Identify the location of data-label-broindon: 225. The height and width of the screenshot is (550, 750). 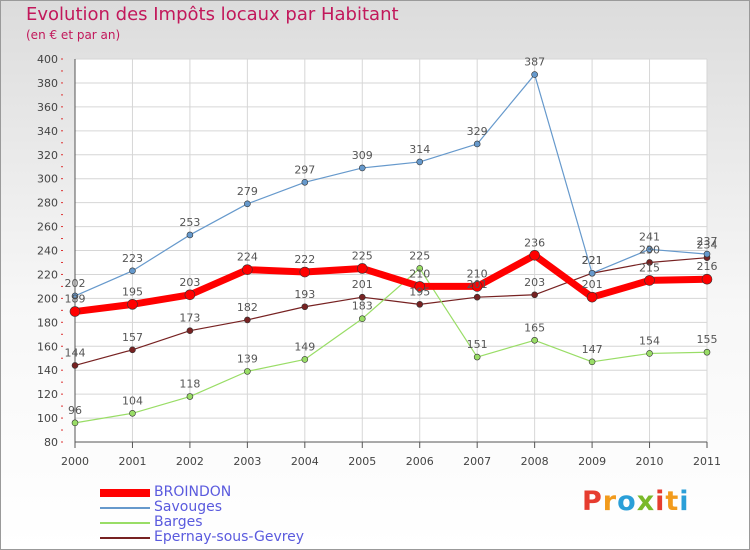
(362, 255).